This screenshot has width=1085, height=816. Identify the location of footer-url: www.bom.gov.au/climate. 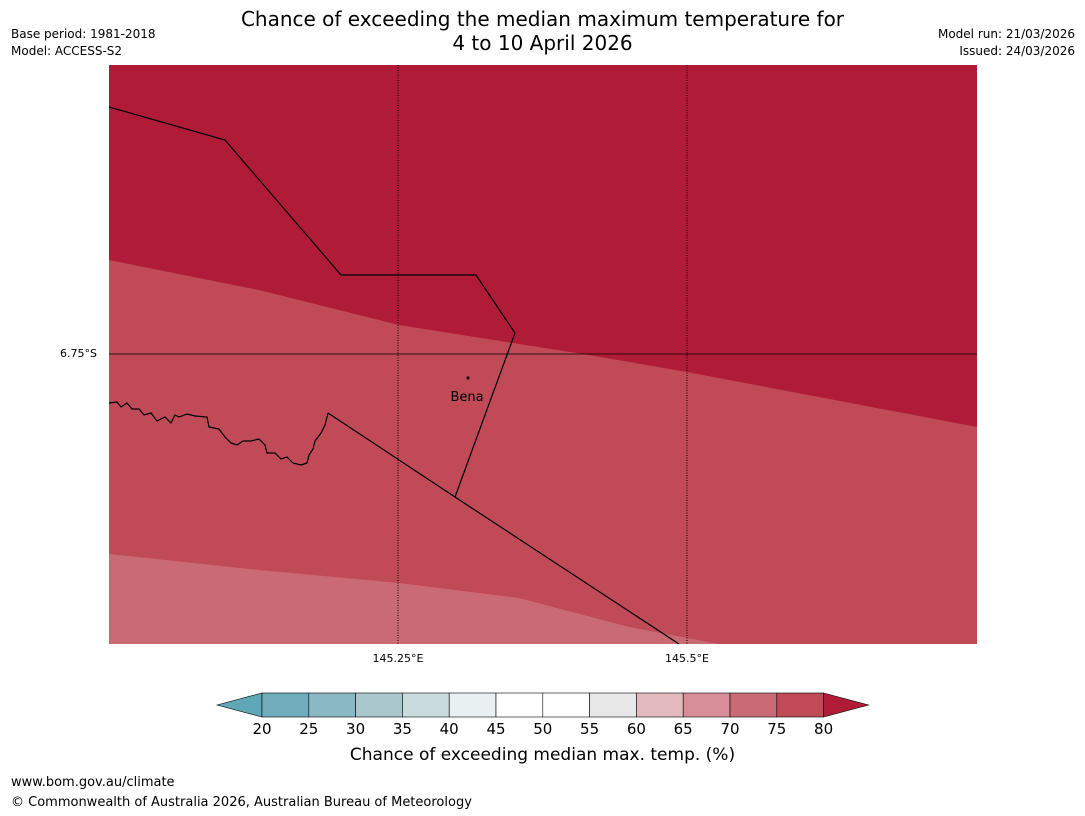
(93, 782).